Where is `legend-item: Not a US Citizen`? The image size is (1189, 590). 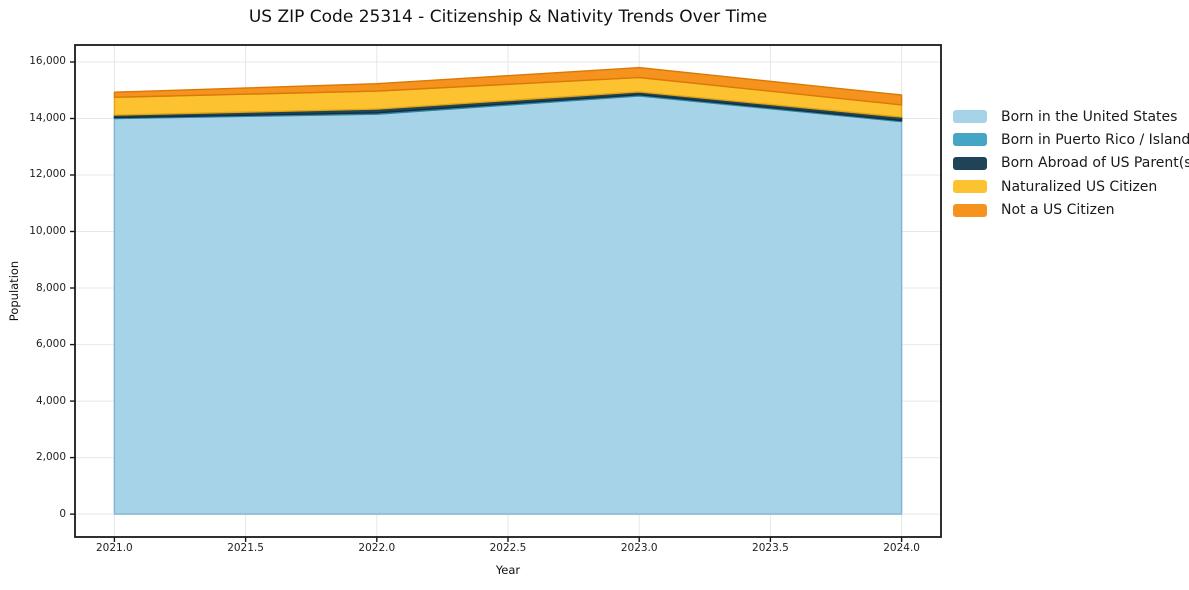 legend-item: Not a US Citizen is located at coordinates (1071, 210).